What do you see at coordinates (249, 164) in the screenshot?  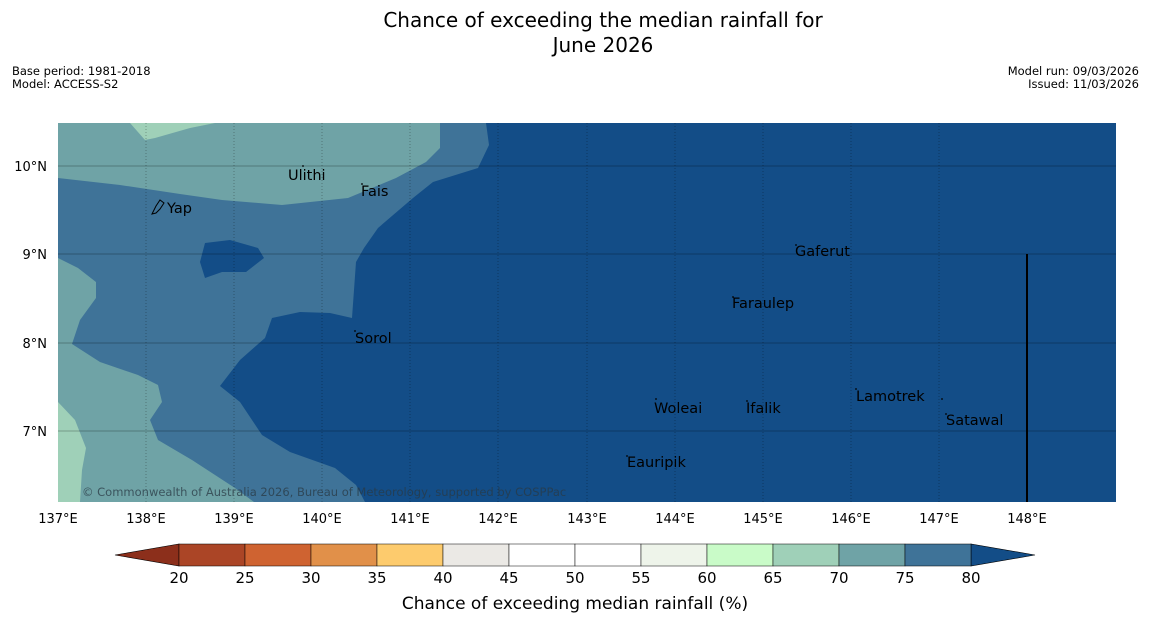 I see `contour-70-75-north` at bounding box center [249, 164].